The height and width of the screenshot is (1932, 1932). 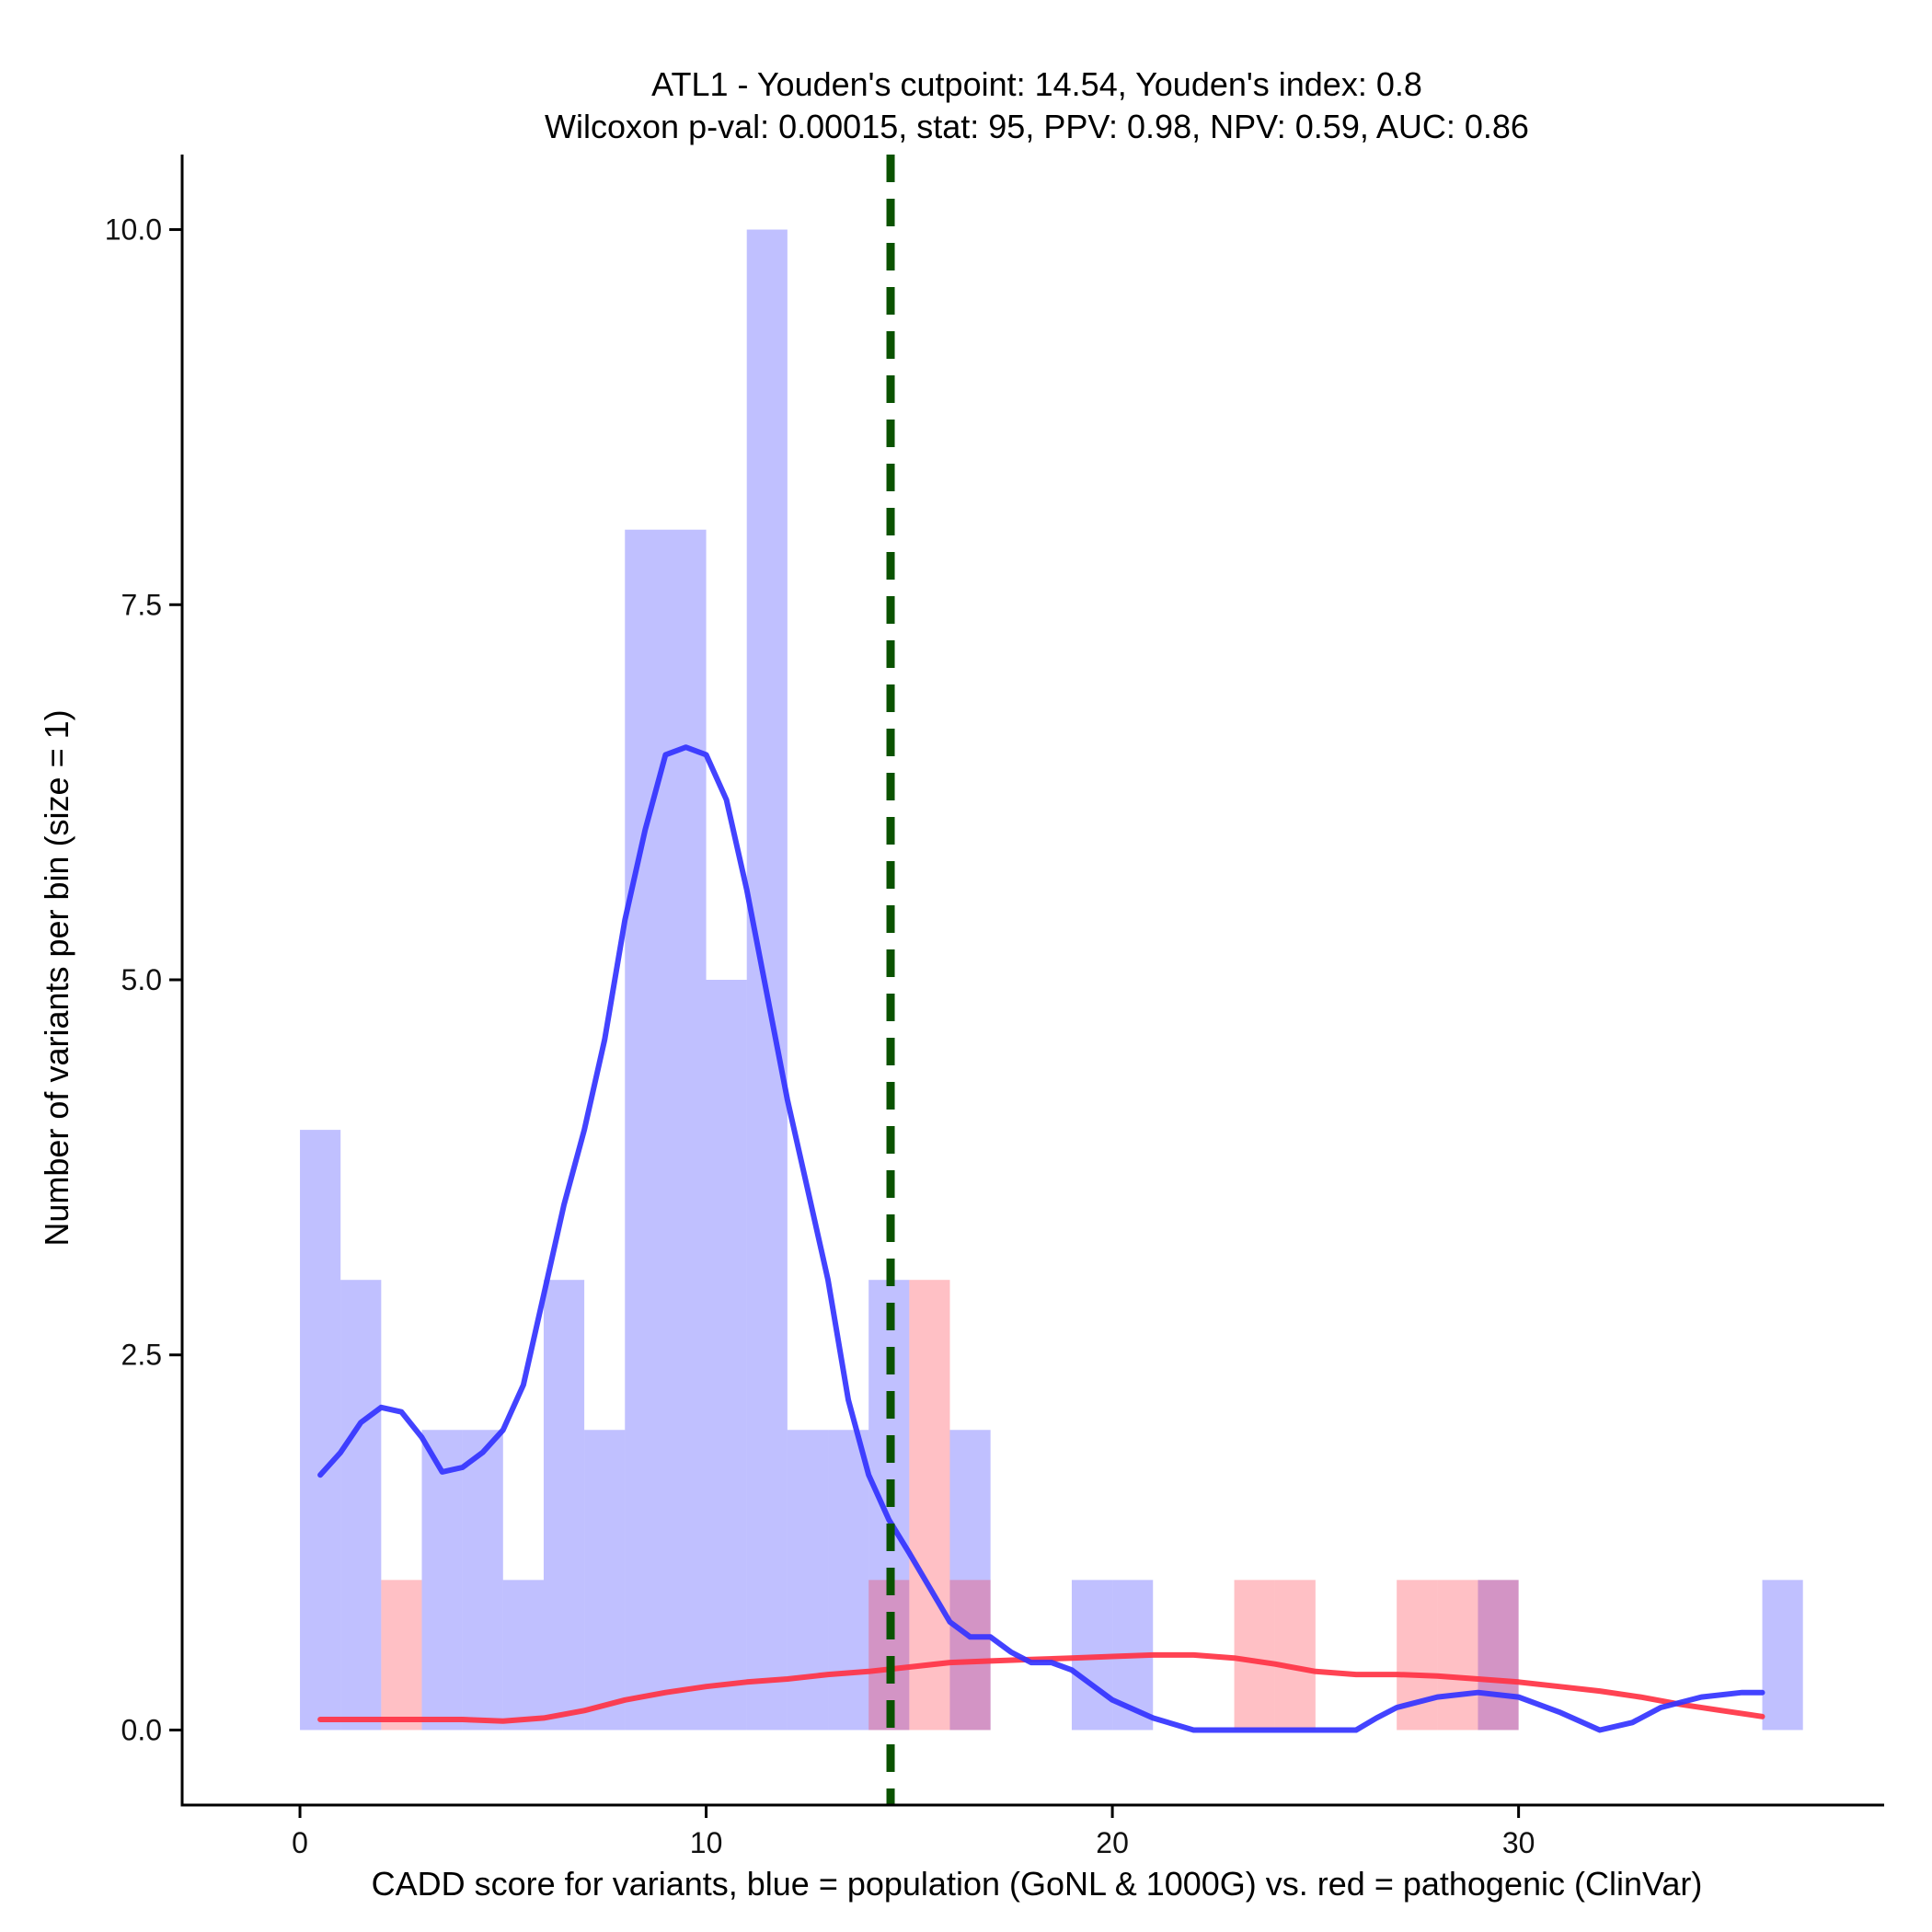 I want to click on y-tick-label: 2.5, so click(x=141, y=1355).